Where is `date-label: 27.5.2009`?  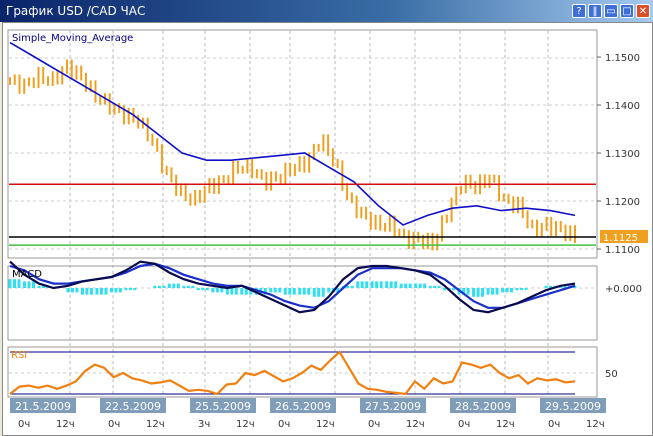 date-label: 27.5.2009 is located at coordinates (393, 406).